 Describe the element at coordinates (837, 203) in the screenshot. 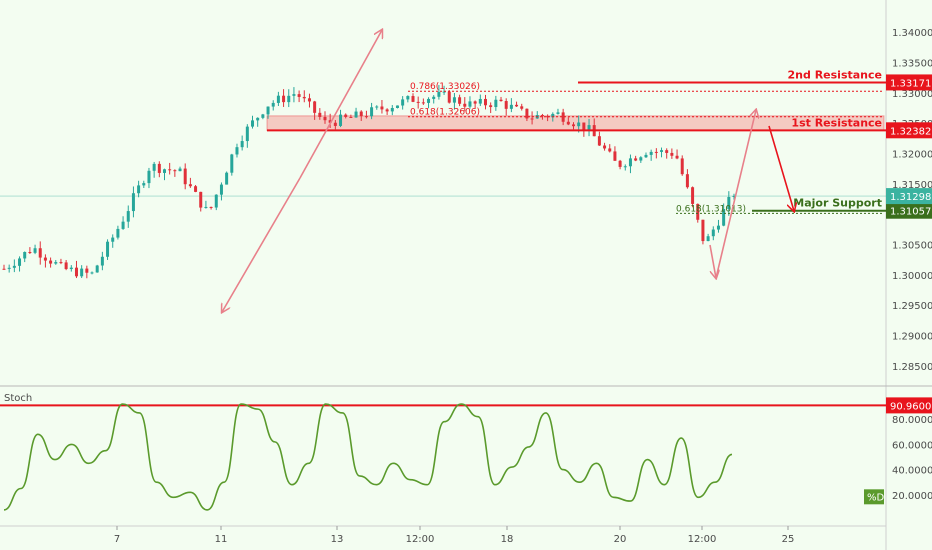

I see `level-label: Major Support` at that location.